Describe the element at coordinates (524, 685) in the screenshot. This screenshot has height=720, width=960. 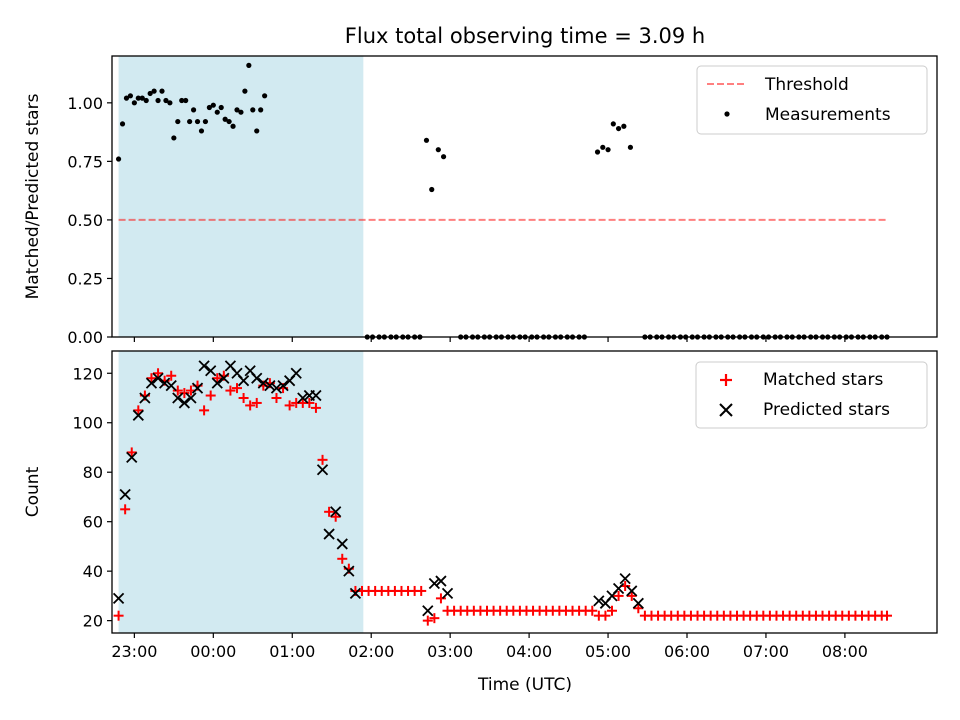
I see `x-axis-label: Time (UTC)` at that location.